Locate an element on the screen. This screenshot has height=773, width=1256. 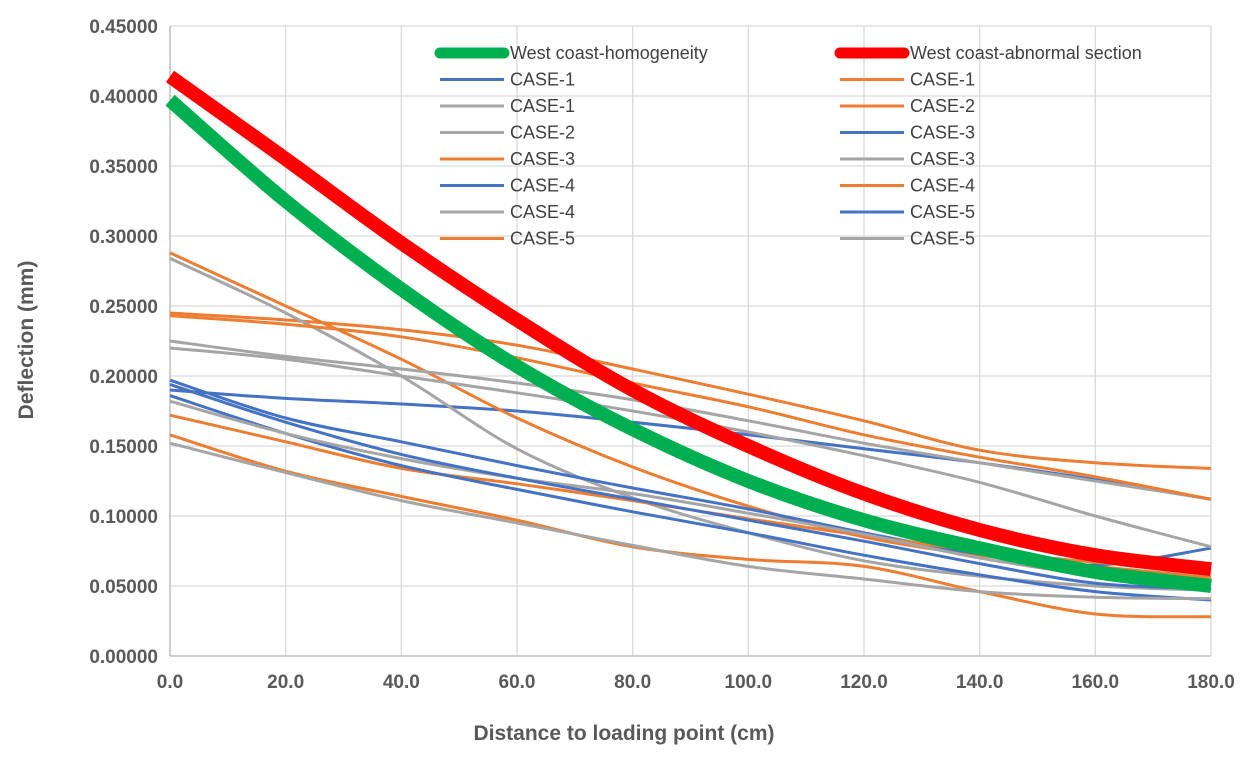
legend-label: West coast-abnormal section is located at coordinates (1026, 53).